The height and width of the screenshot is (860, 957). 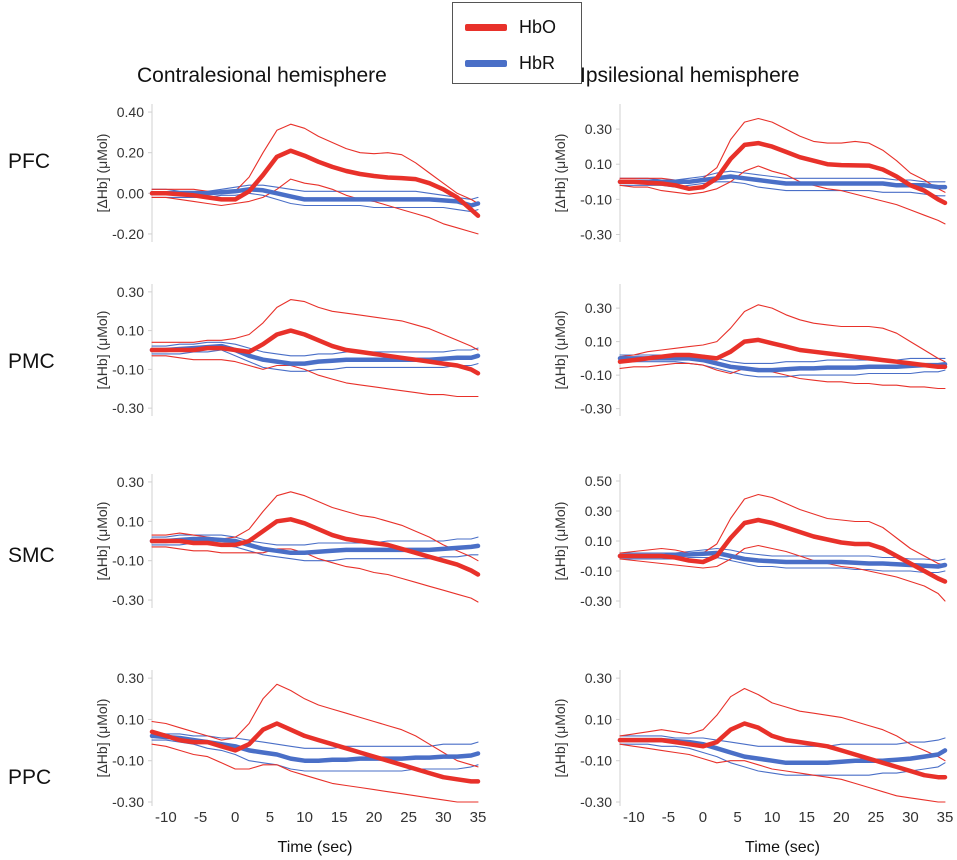 I want to click on panel-pmc-ipsi-y-axis-label: [ΔHb] (μMol), so click(x=560, y=350).